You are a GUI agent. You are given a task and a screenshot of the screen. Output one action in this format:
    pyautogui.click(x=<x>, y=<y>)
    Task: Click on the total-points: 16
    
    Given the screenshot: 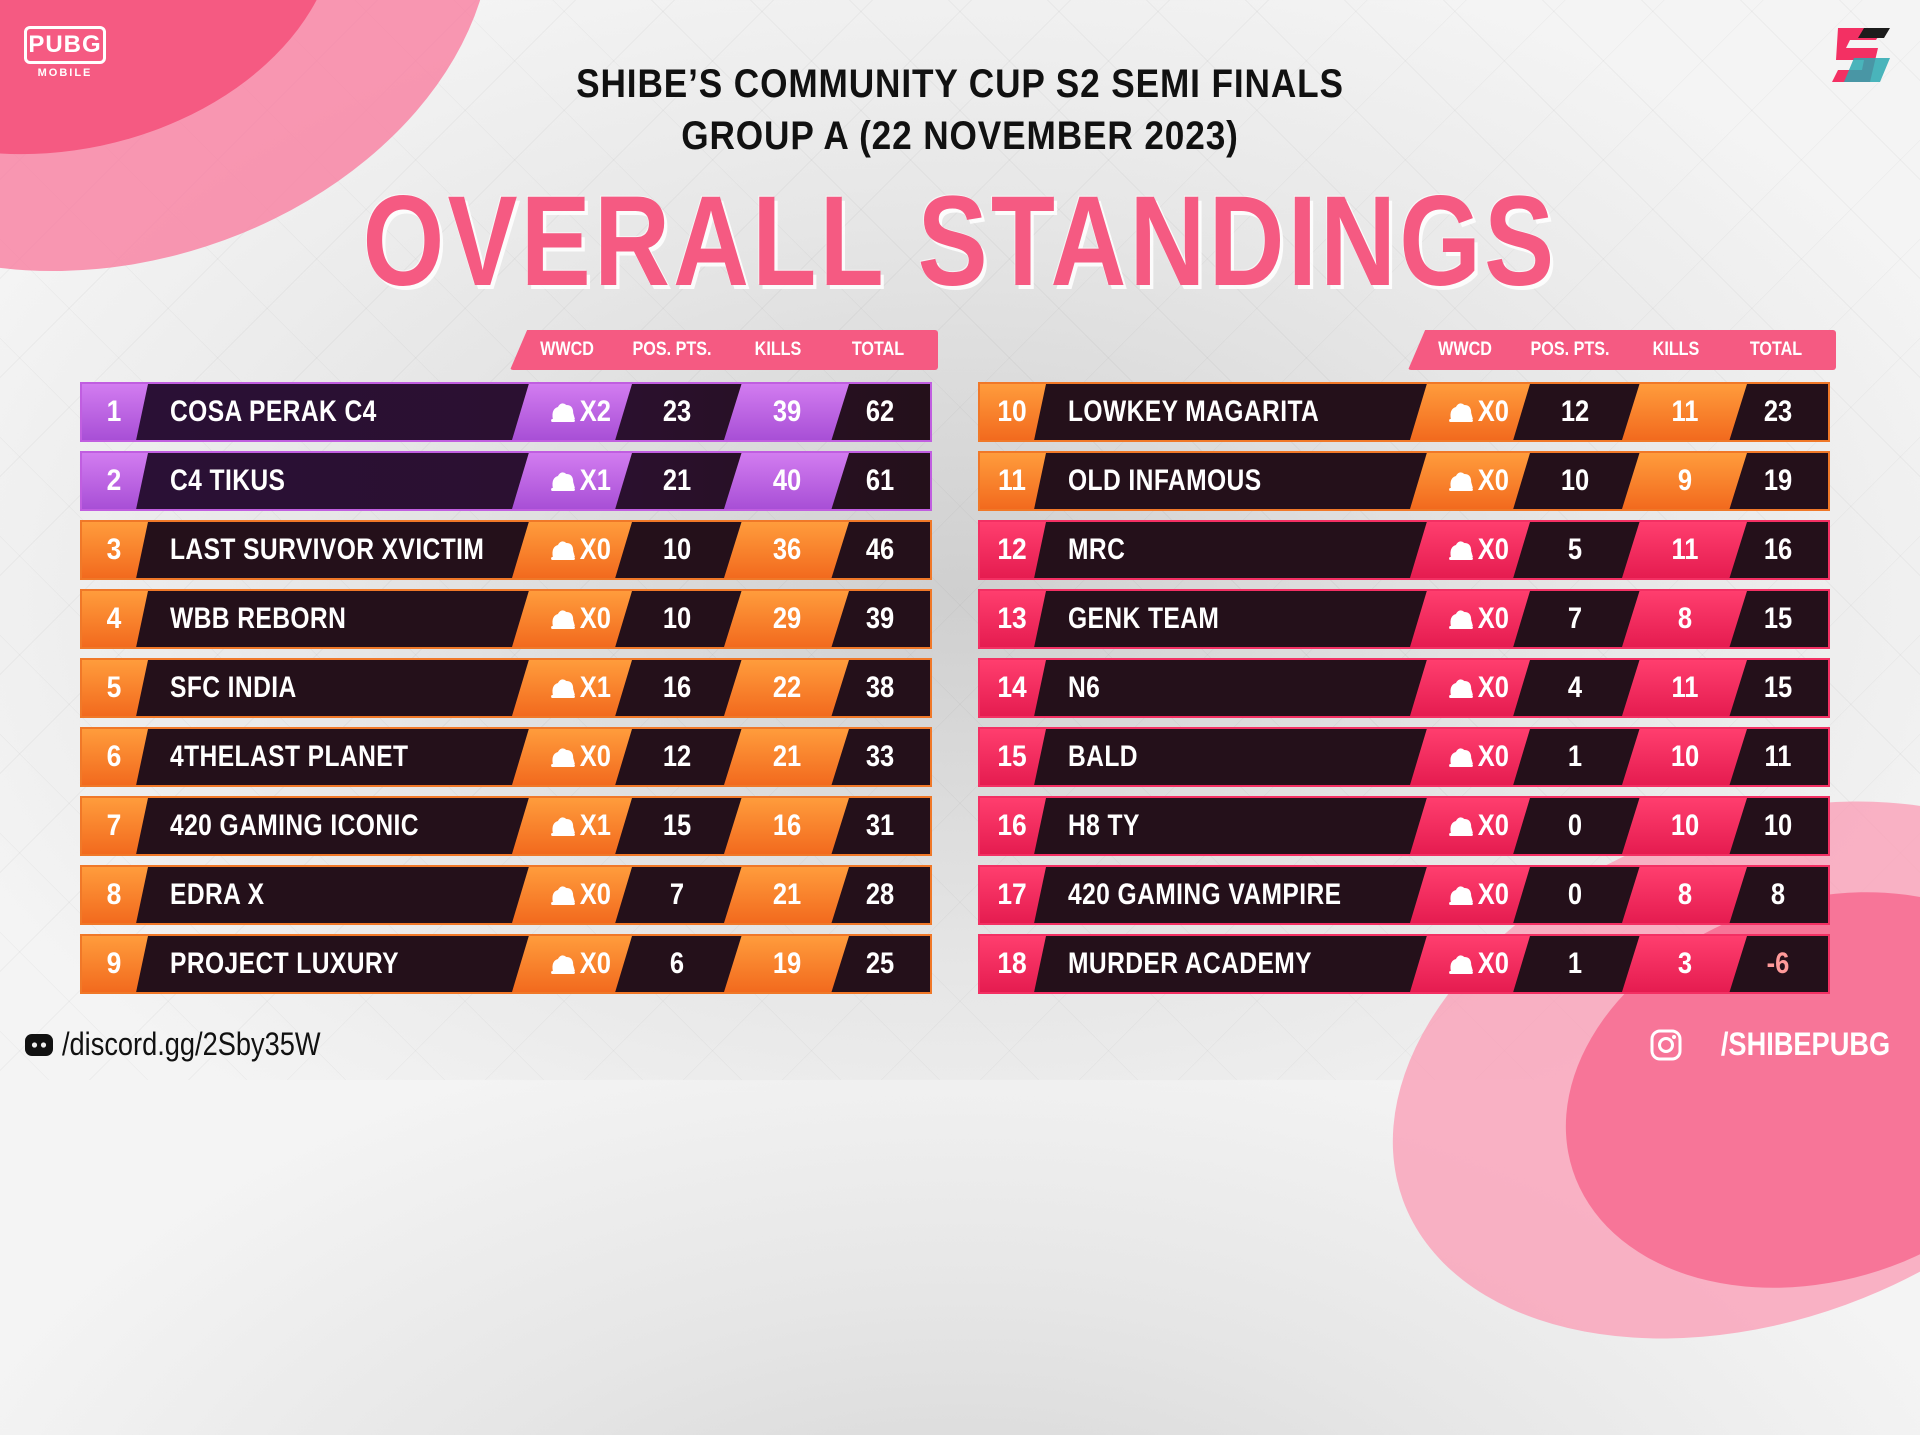 What is the action you would take?
    pyautogui.click(x=1778, y=549)
    